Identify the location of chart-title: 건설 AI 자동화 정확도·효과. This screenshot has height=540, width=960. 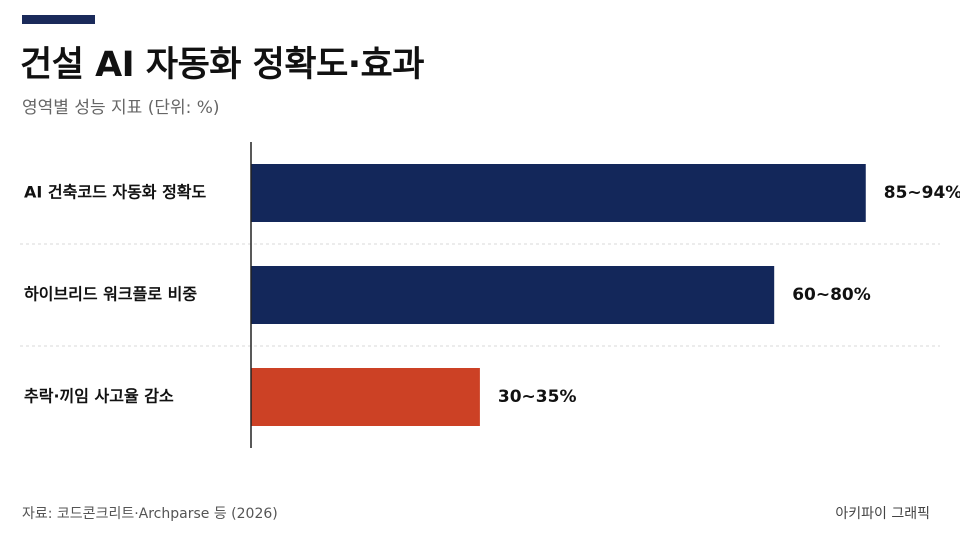
(222, 65).